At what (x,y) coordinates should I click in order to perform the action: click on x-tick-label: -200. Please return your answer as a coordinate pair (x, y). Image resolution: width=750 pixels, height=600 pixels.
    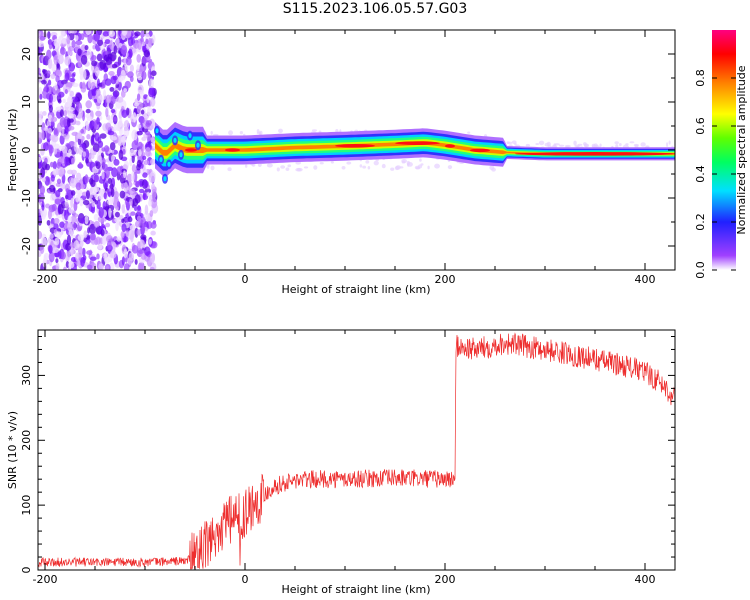
    Looking at the image, I should click on (45, 579).